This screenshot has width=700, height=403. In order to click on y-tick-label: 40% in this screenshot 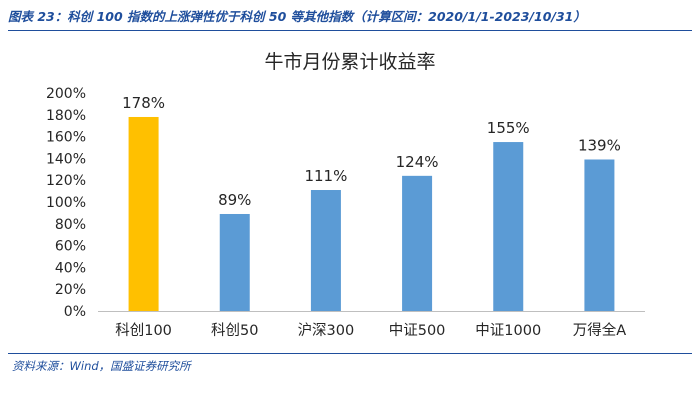, I will do `click(70, 268)`.